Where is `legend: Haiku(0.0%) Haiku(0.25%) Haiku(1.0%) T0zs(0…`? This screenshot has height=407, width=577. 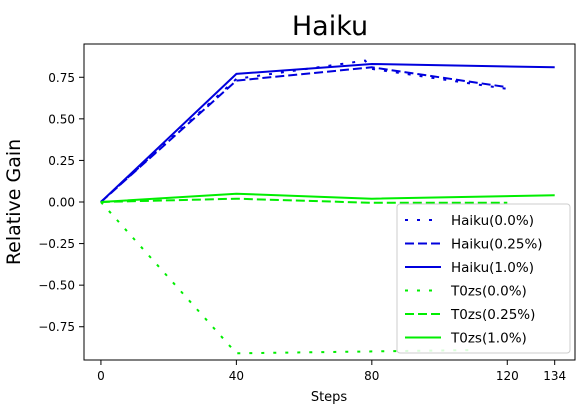
legend: Haiku(0.0%) Haiku(0.25%) Haiku(1.0%) T0zs(0… is located at coordinates (483, 278).